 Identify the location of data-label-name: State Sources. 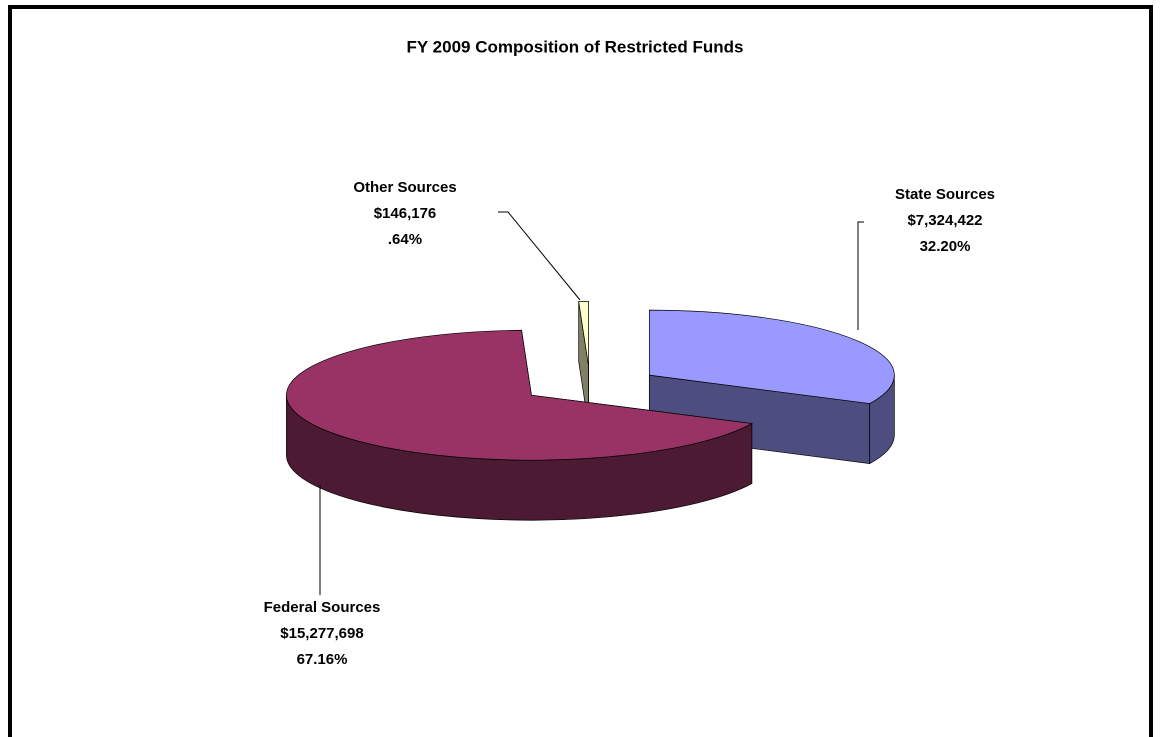
(945, 194).